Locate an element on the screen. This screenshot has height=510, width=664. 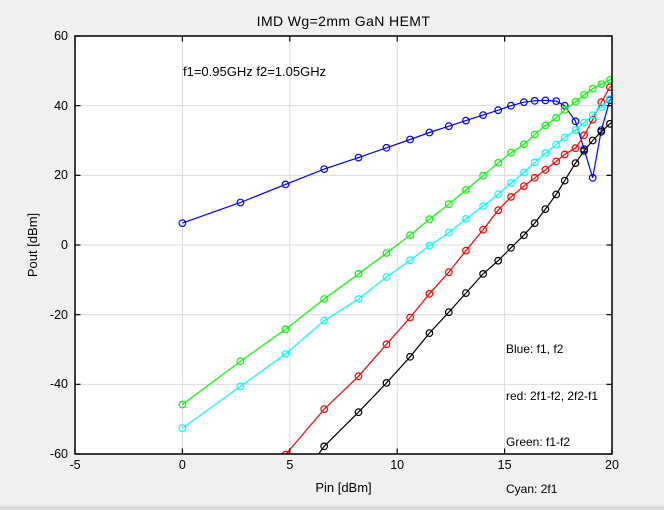
y-tick-label: 40 is located at coordinates (61, 105).